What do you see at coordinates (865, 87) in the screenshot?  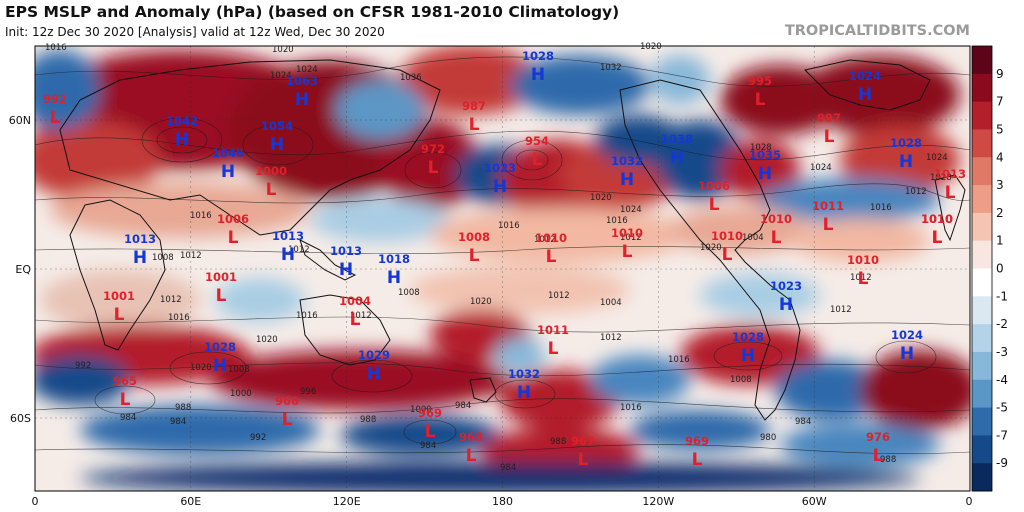 I see `high-pressure-center: 1024 H` at bounding box center [865, 87].